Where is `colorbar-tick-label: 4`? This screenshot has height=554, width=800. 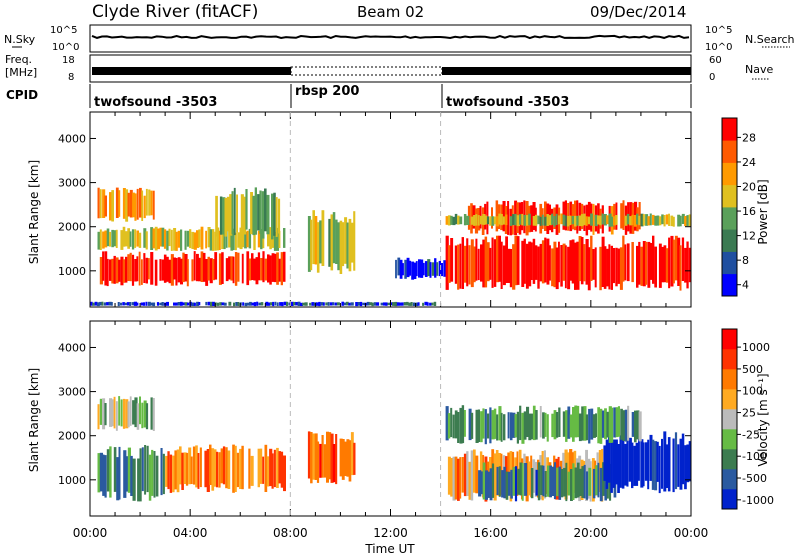 colorbar-tick-label: 4 is located at coordinates (745, 285).